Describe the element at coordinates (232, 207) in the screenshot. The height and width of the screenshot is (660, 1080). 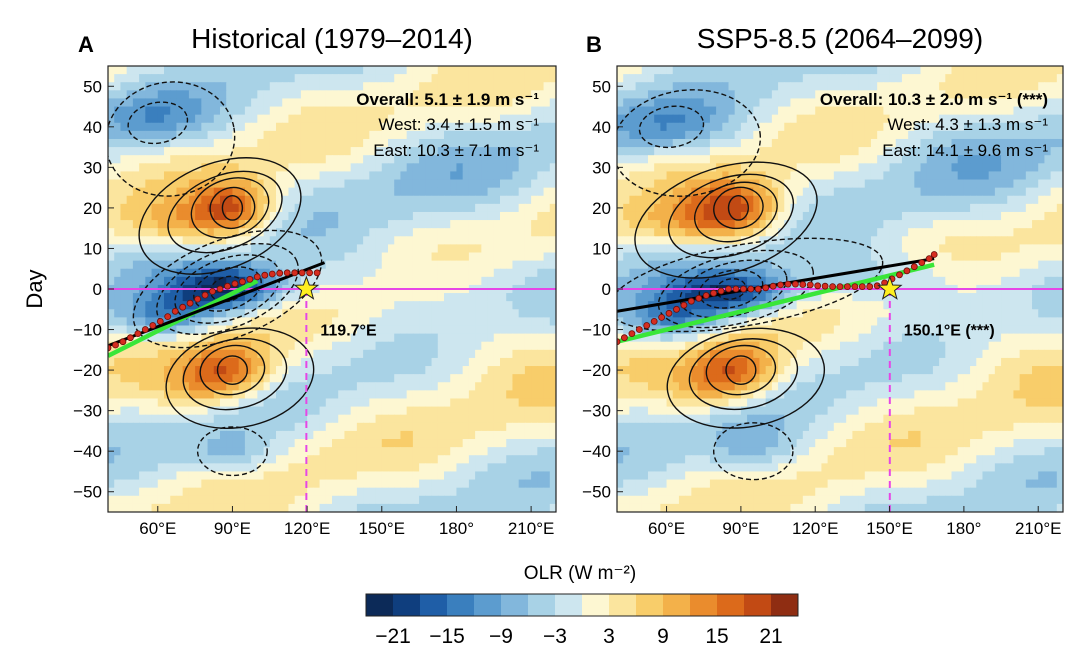
I see `positive-contour` at that location.